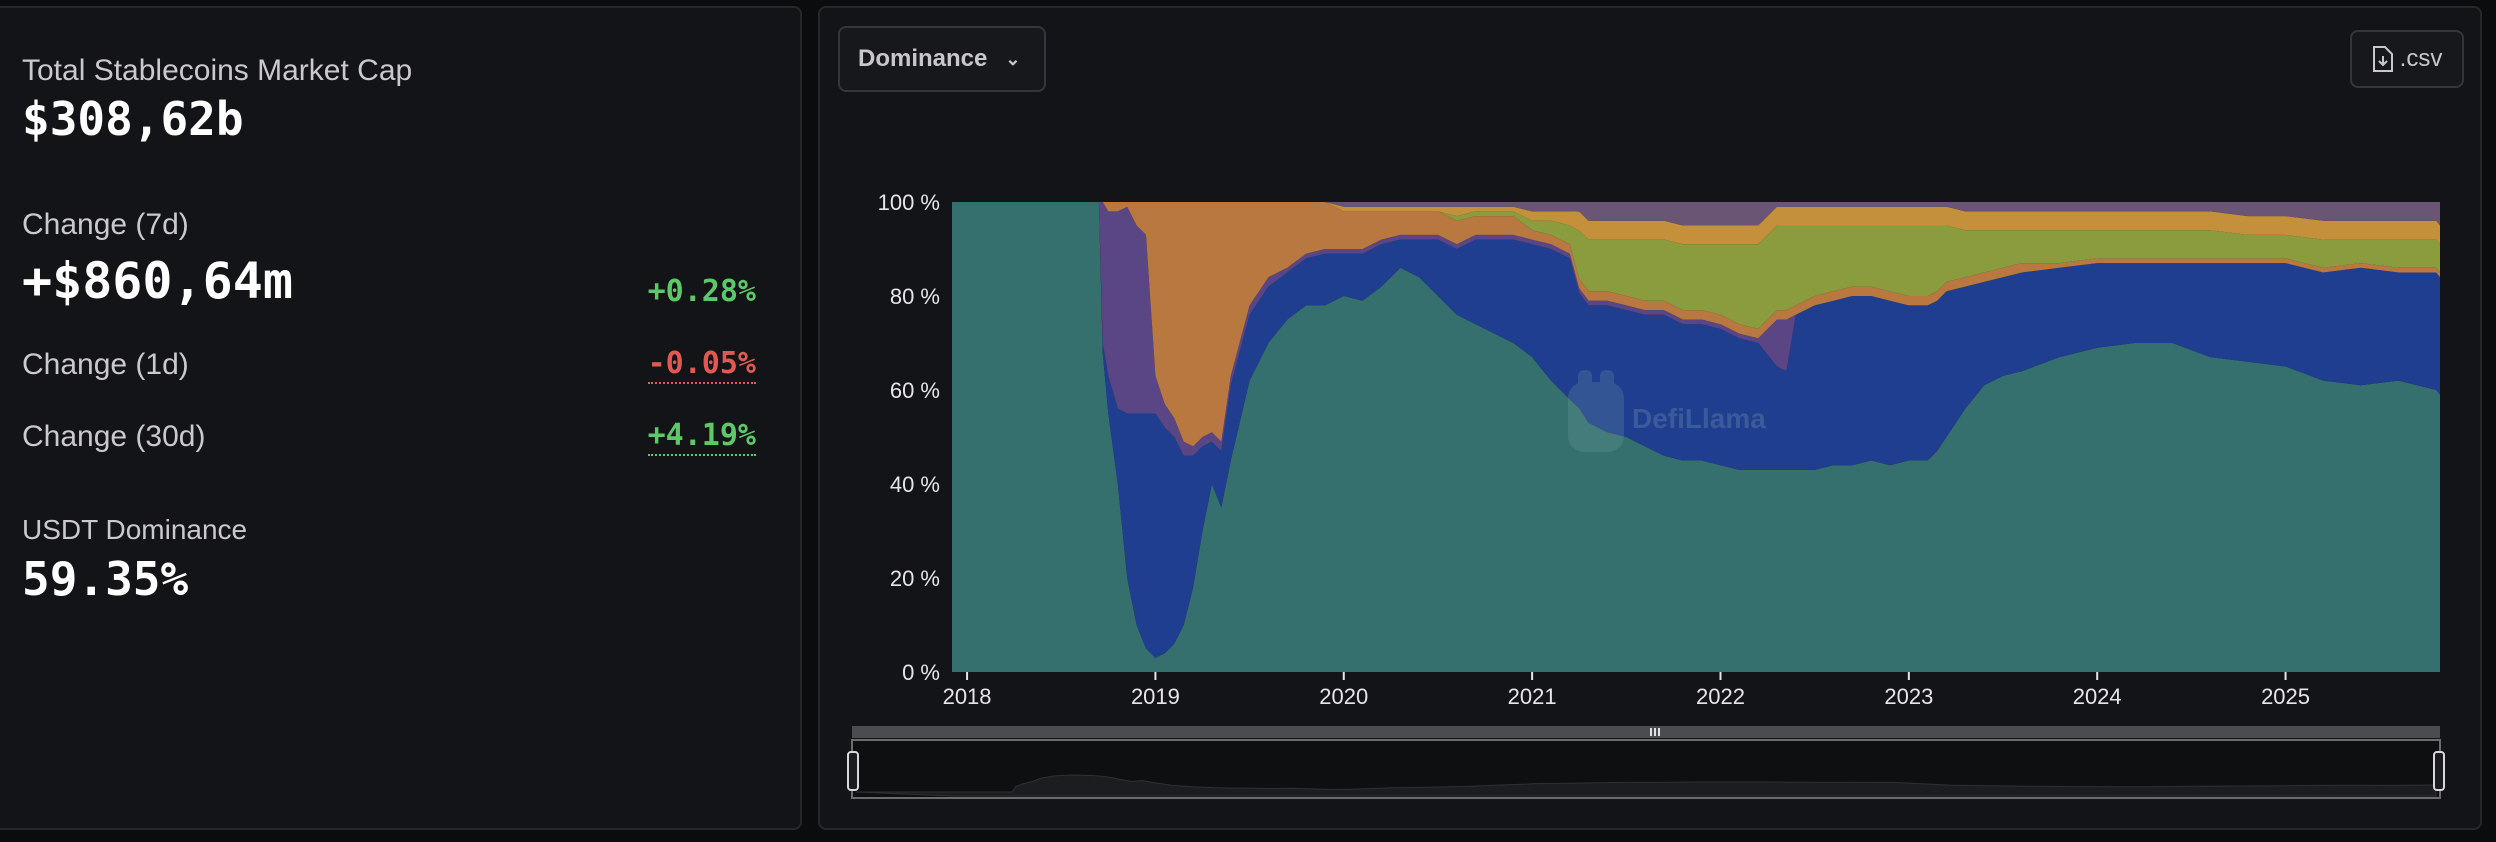 This screenshot has width=2496, height=842. What do you see at coordinates (915, 390) in the screenshot?
I see `y-tick-label: 60 %` at bounding box center [915, 390].